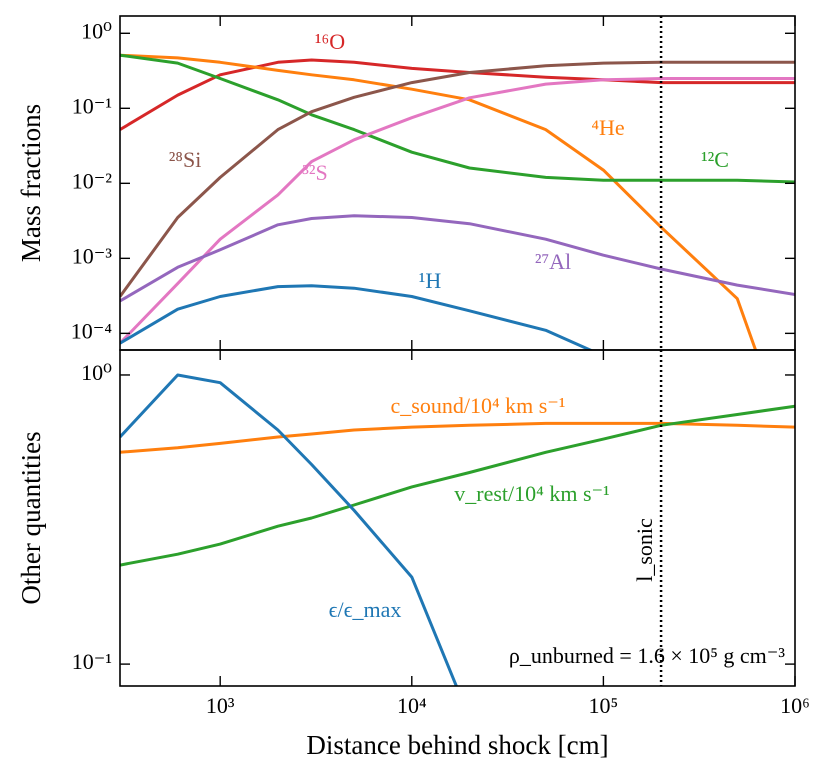  Describe the element at coordinates (31, 517) in the screenshot. I see `y-axis-label: Other quantities` at that location.